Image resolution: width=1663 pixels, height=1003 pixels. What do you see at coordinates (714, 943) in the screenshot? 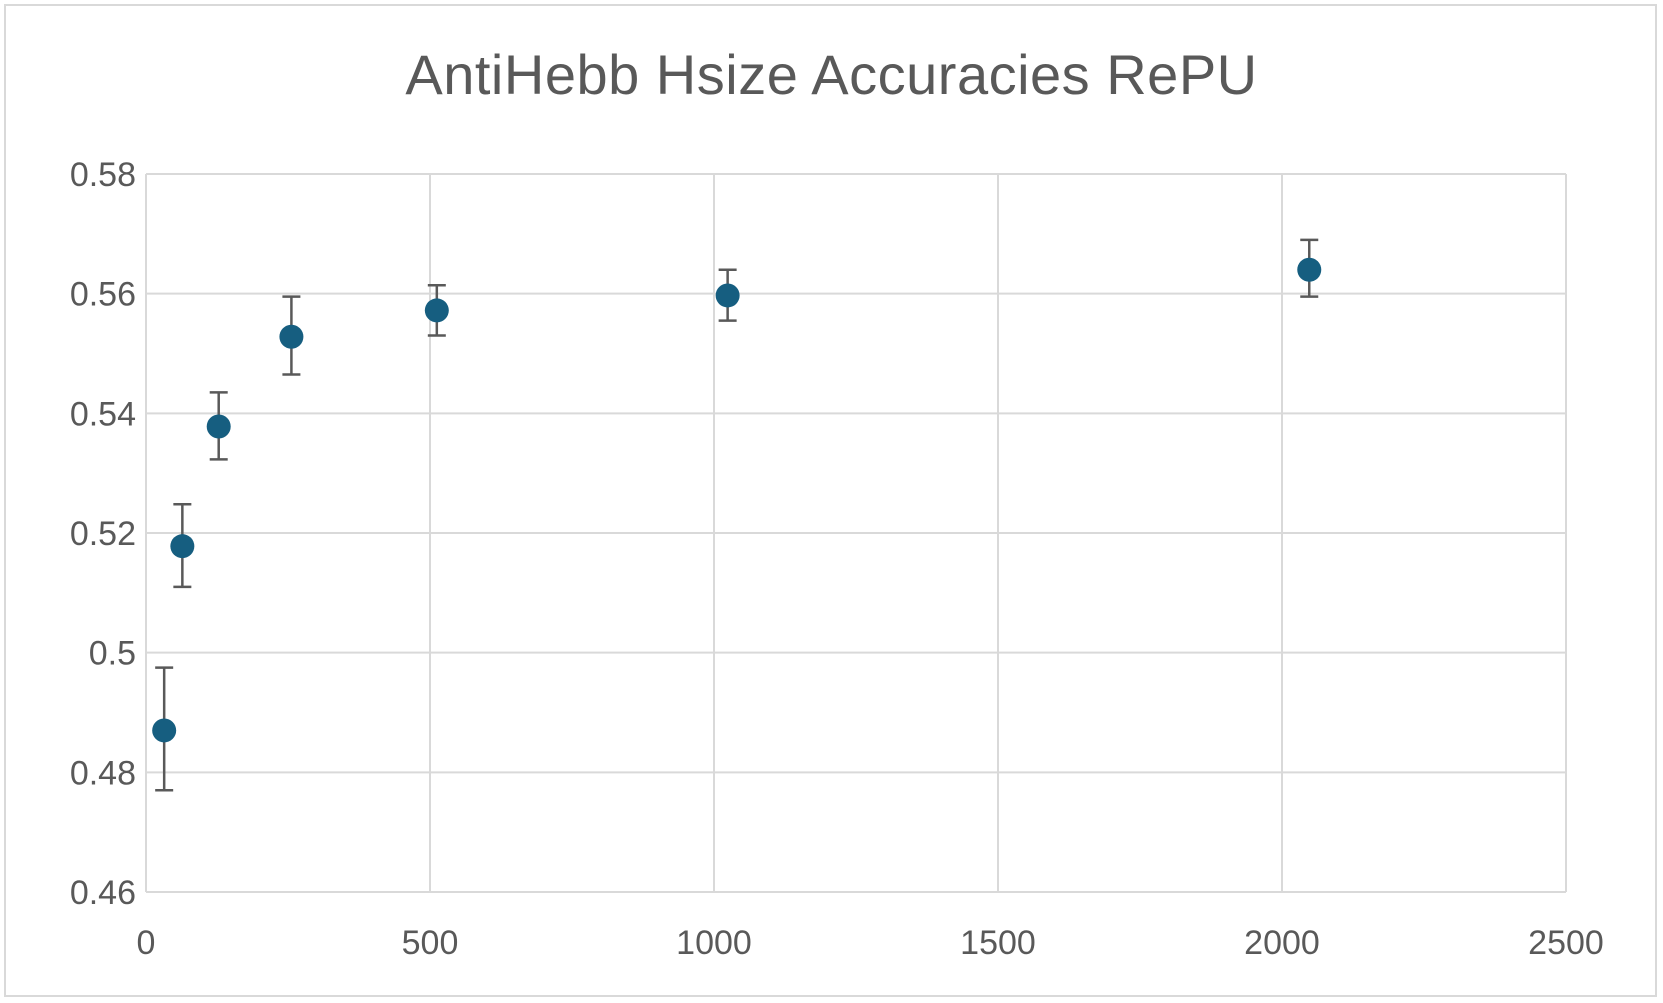
I see `x-tick-label: 1000` at bounding box center [714, 943].